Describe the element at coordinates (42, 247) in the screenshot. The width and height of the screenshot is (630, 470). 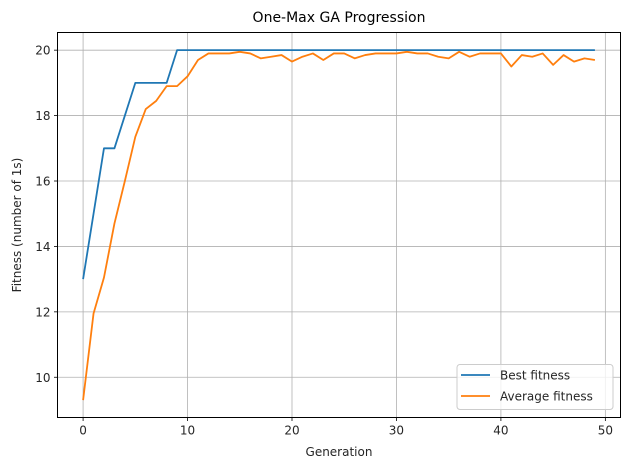
I see `y-tick-label: 14` at that location.